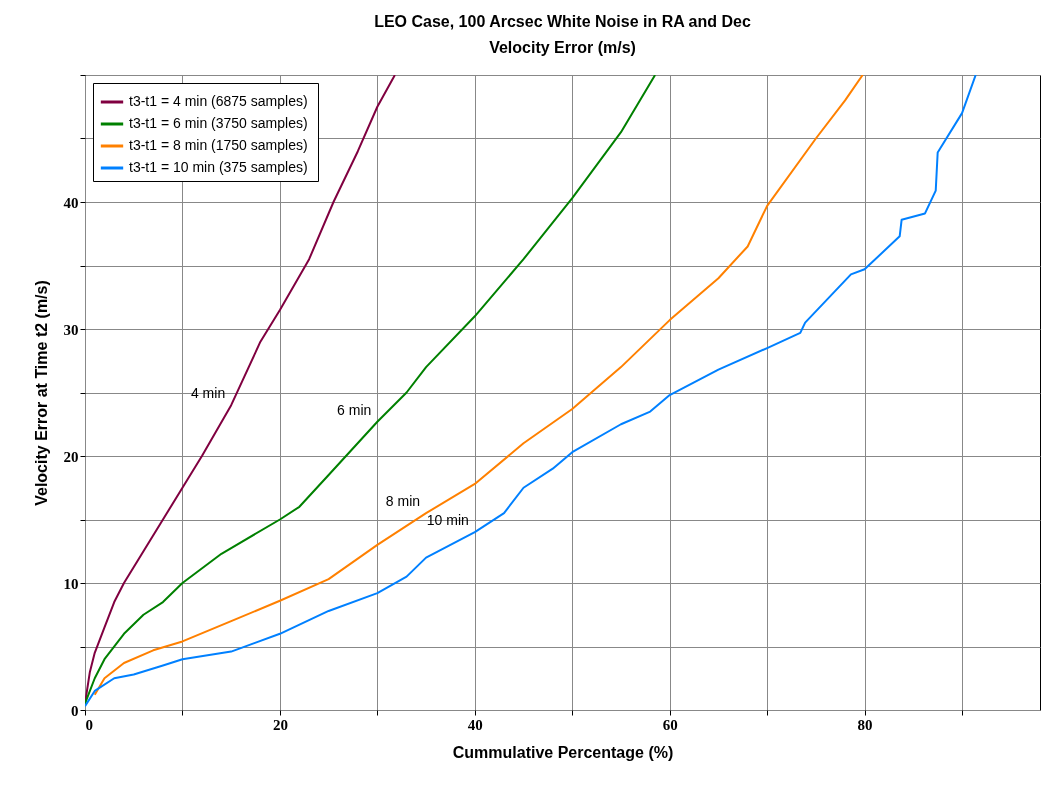 The height and width of the screenshot is (797, 1045). Describe the element at coordinates (71, 329) in the screenshot. I see `y-tick-label: 30` at that location.